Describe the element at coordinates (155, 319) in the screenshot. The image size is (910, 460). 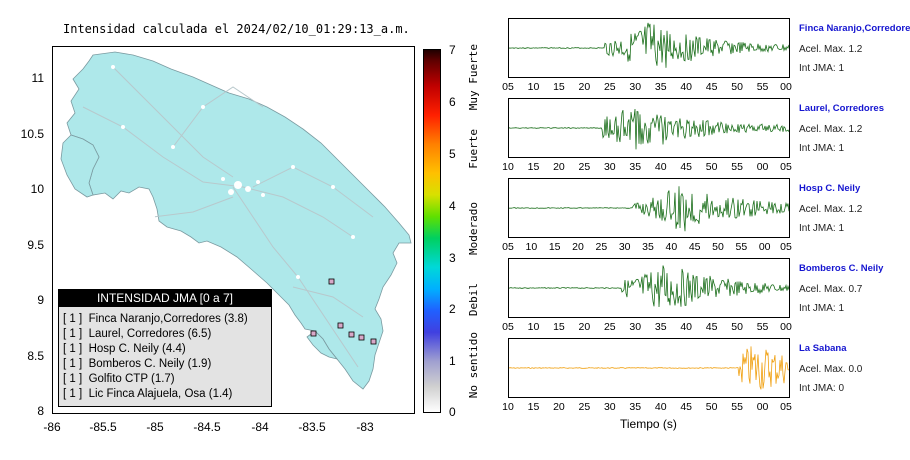
I see `legend-item: [ 1 ] Finca Naranjo,Corredores (3.8)` at that location.